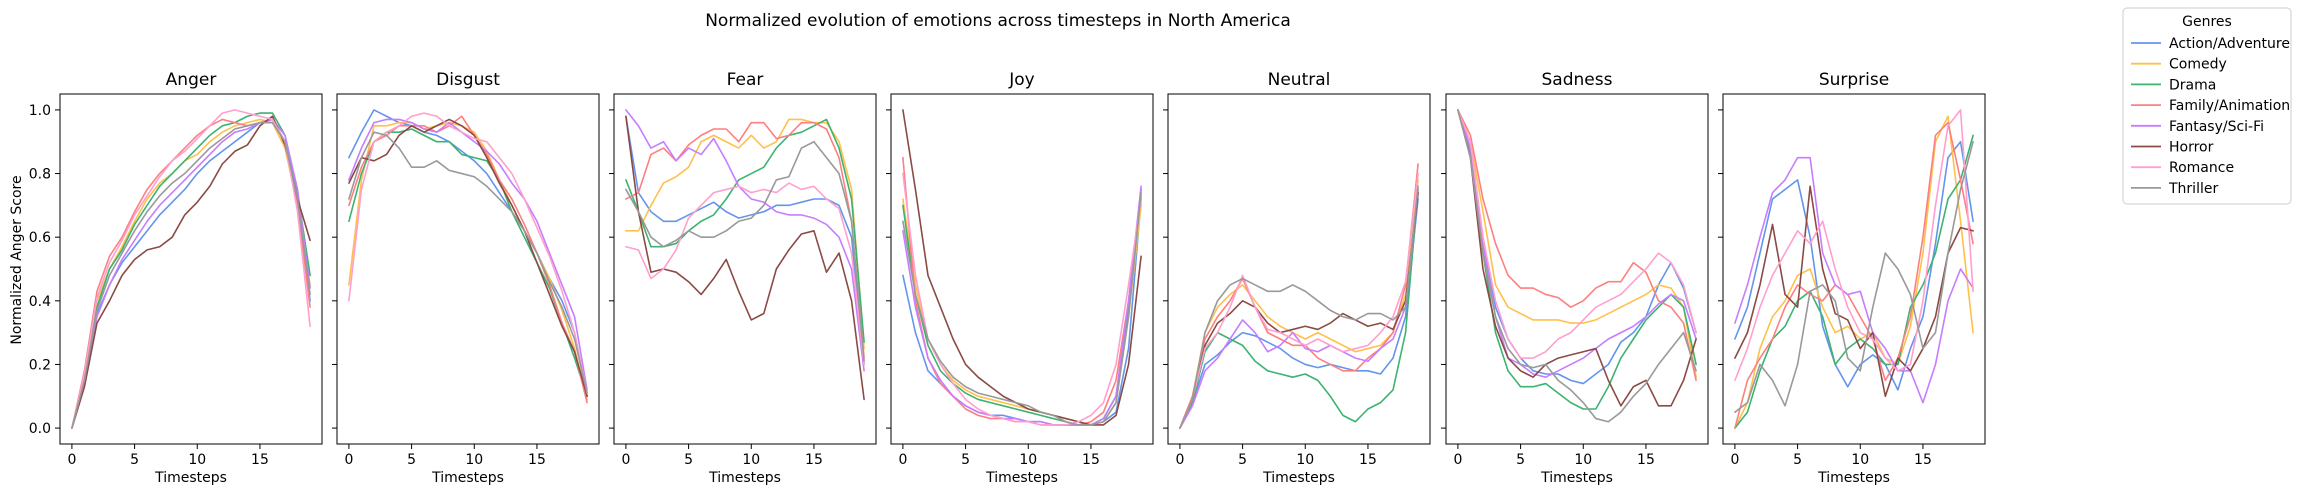  What do you see at coordinates (1797, 460) in the screenshot?
I see `x-tick-label-surprise-5: 5` at bounding box center [1797, 460].